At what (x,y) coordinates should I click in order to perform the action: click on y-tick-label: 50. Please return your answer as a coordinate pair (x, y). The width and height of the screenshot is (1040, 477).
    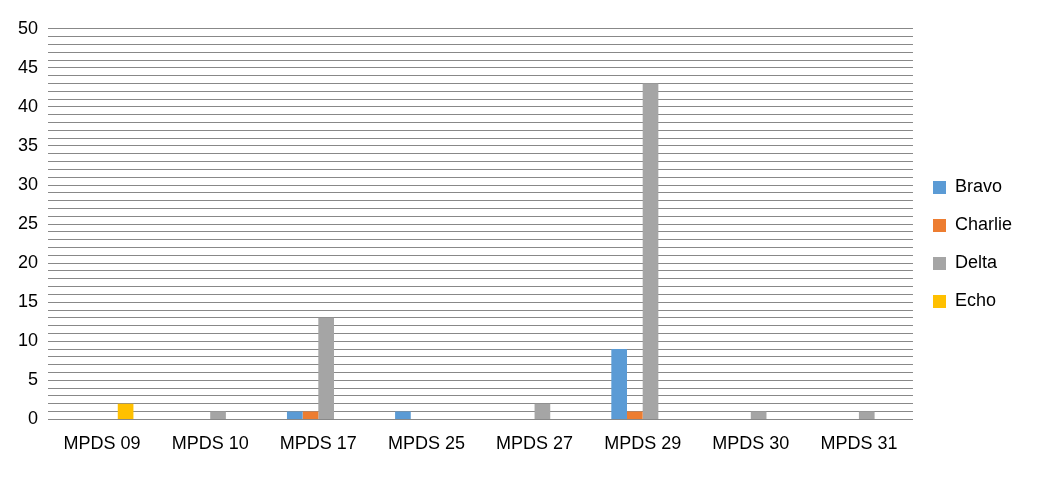
    Looking at the image, I should click on (28, 27).